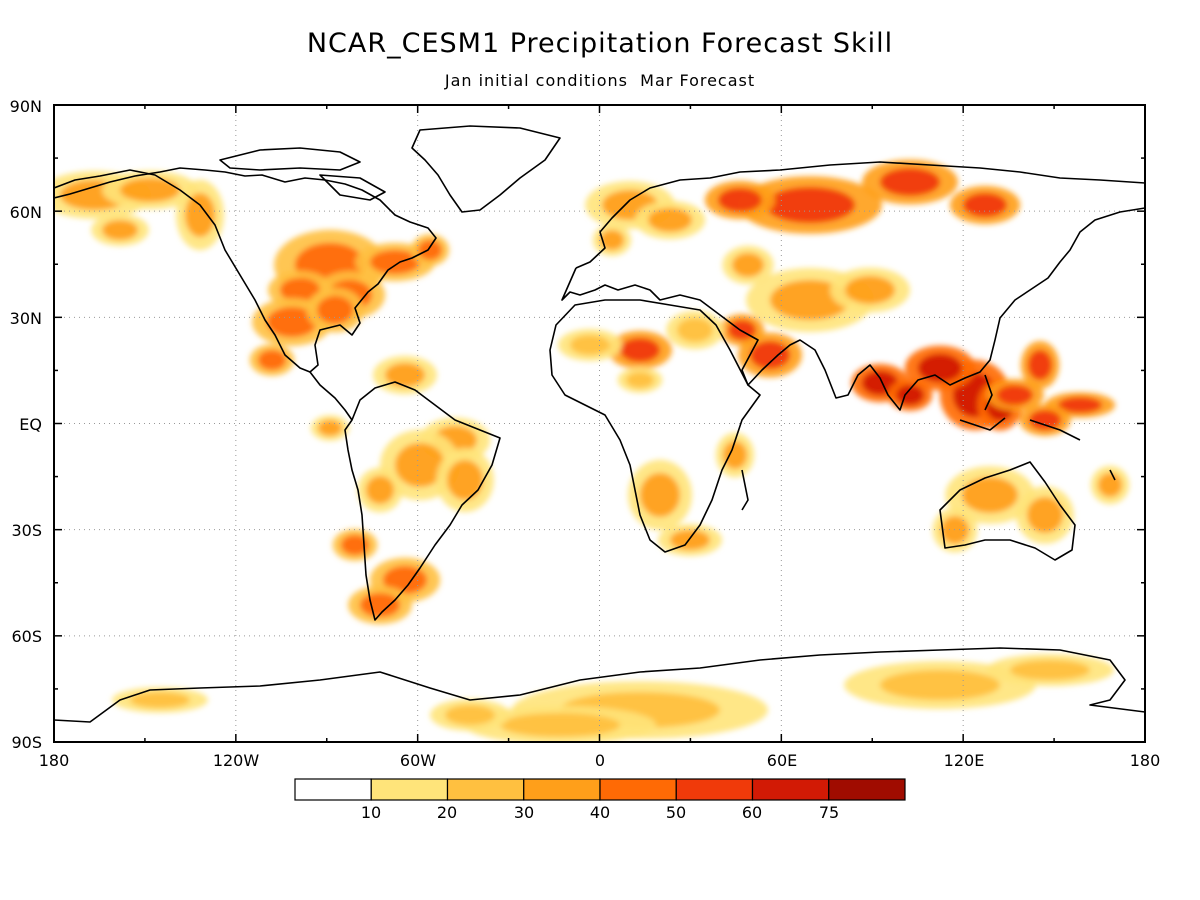  I want to click on coast-africa, so click(655, 426).